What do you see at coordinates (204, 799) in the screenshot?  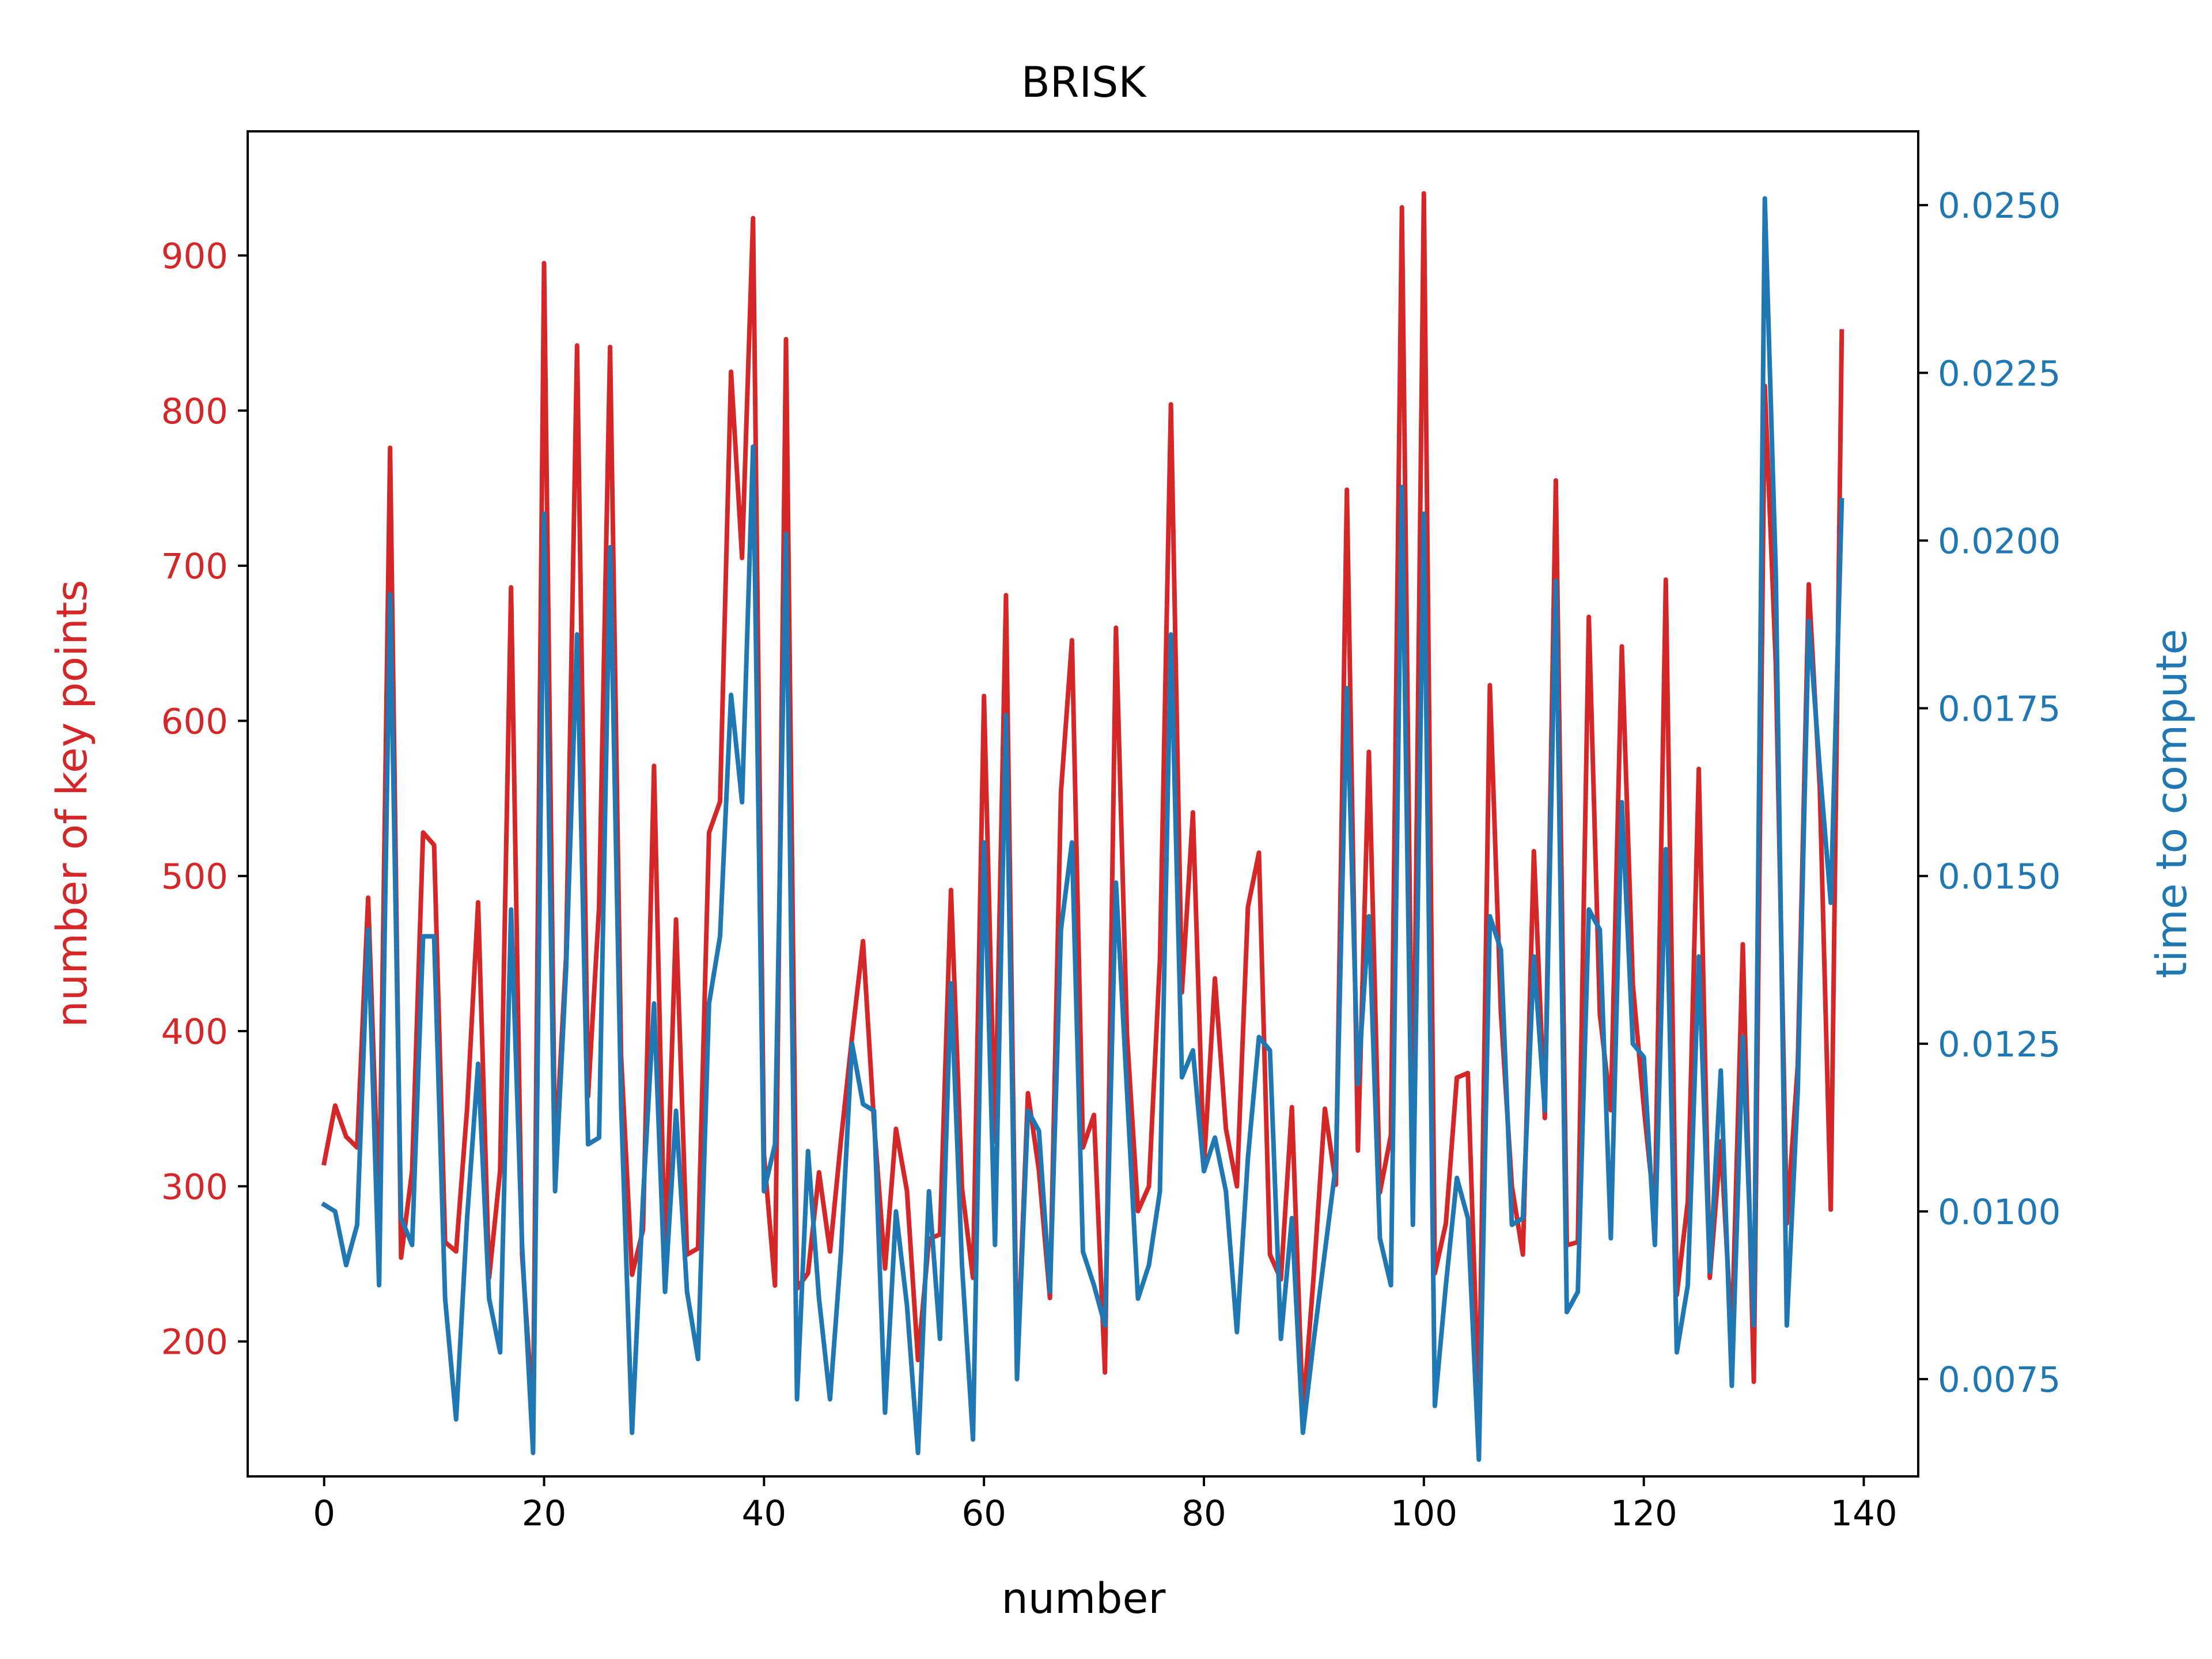 I see `y-left-axis: 200 300 400 500 600 700 800 900` at bounding box center [204, 799].